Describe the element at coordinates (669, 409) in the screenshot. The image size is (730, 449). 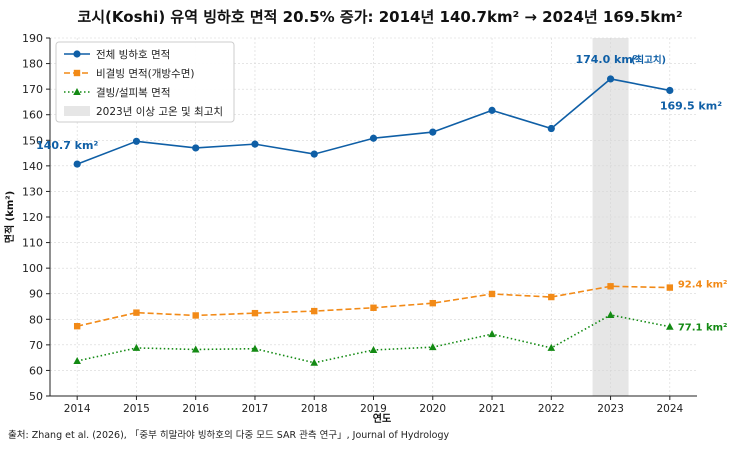
I see `x-tick-label: 2024` at that location.